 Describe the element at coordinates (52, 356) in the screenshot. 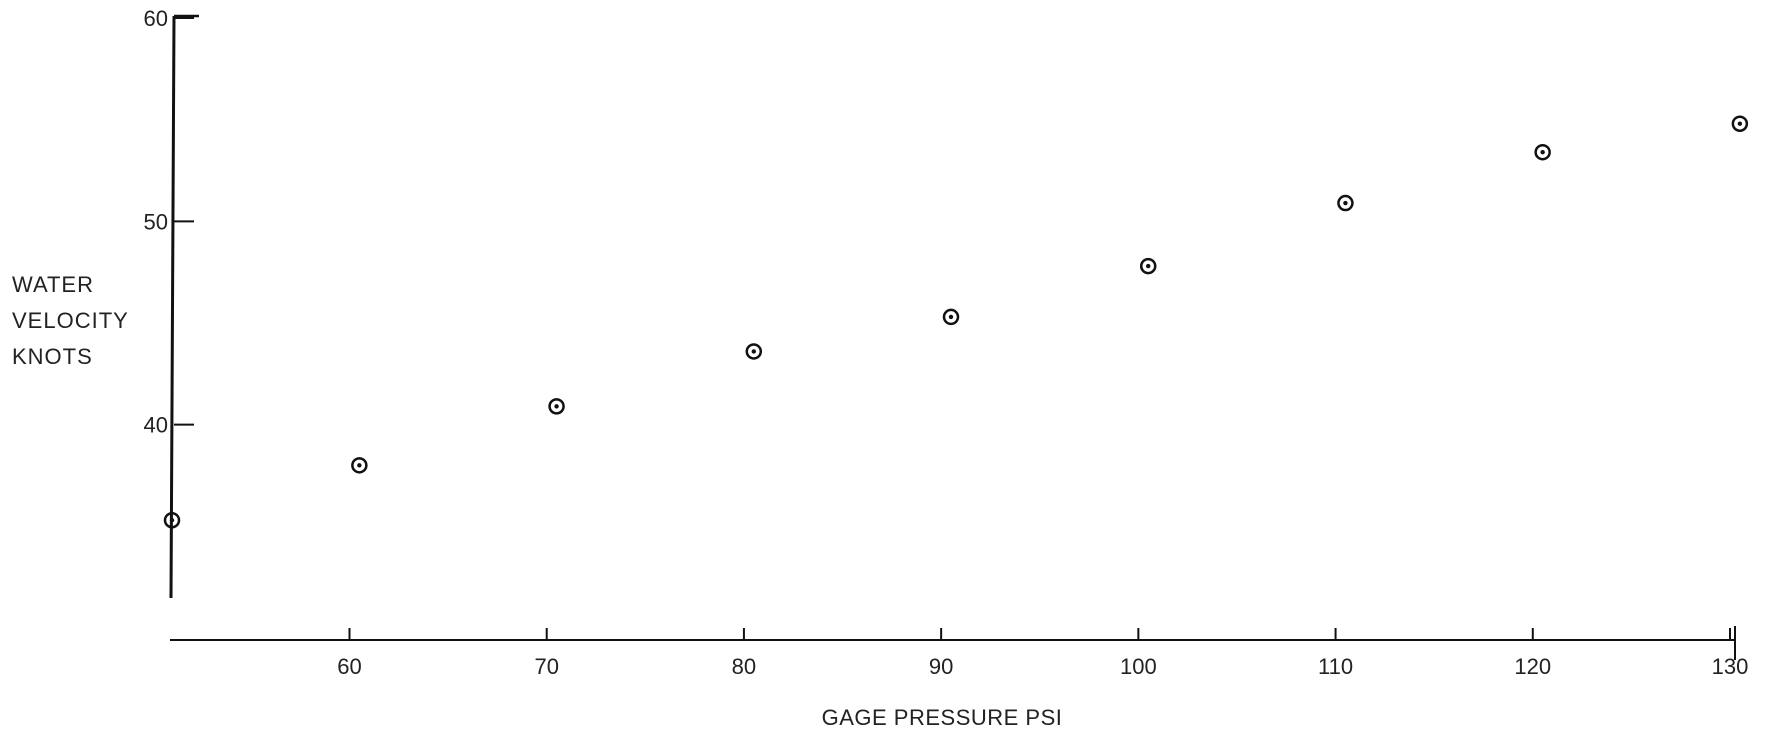

I see `y-axis-label-line-3: KNOTS` at that location.